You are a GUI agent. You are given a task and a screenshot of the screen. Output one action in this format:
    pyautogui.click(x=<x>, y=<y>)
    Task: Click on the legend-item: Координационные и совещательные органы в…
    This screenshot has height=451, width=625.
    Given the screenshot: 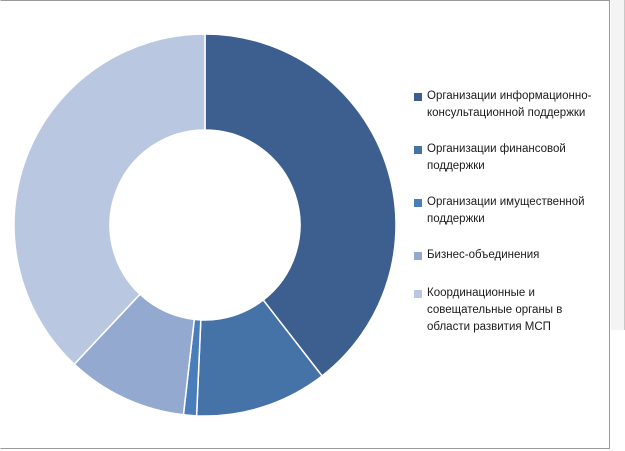 What is the action you would take?
    pyautogui.click(x=510, y=310)
    